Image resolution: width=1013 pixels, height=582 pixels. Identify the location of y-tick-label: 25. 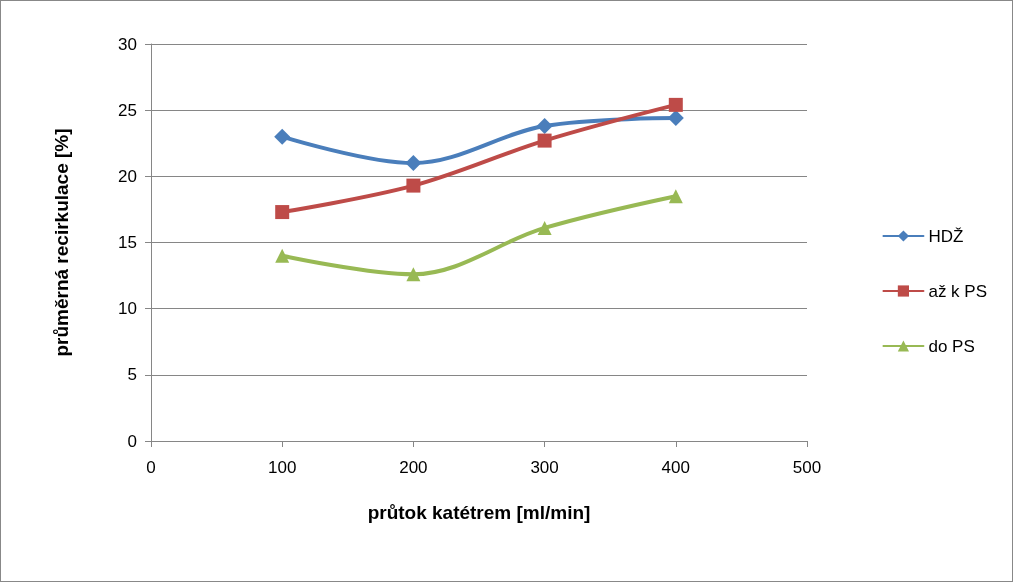
(127, 110).